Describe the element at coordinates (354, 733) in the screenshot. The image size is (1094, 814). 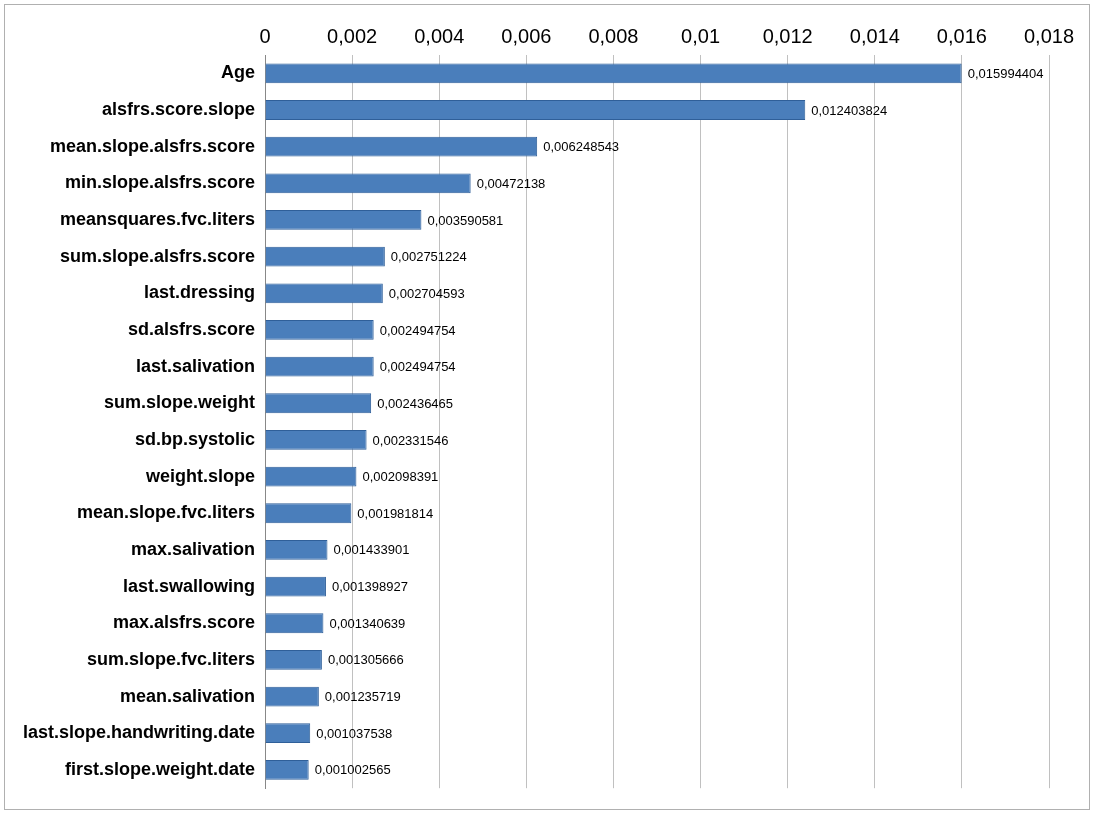
I see `data-label: 0,001037538` at that location.